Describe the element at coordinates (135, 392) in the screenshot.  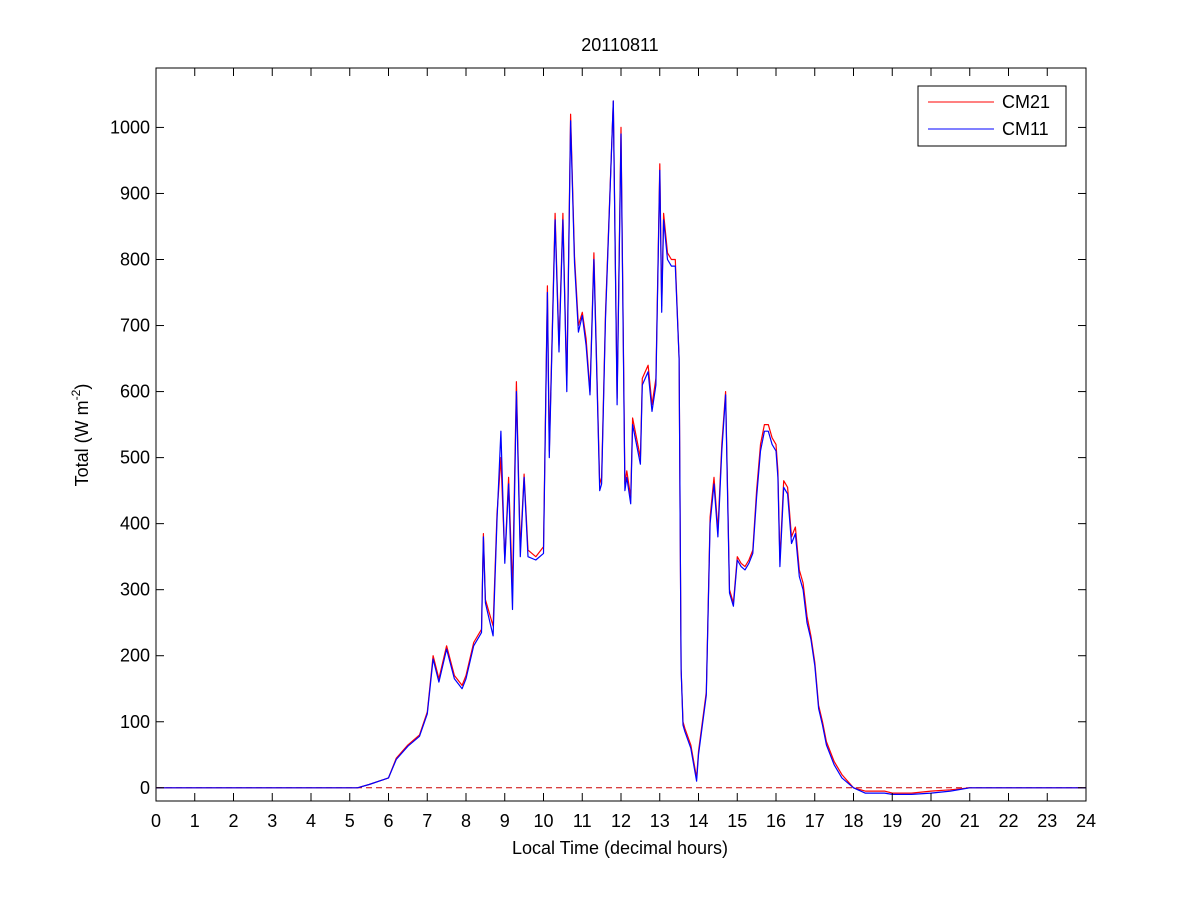
I see `y-tick-label: 600` at that location.